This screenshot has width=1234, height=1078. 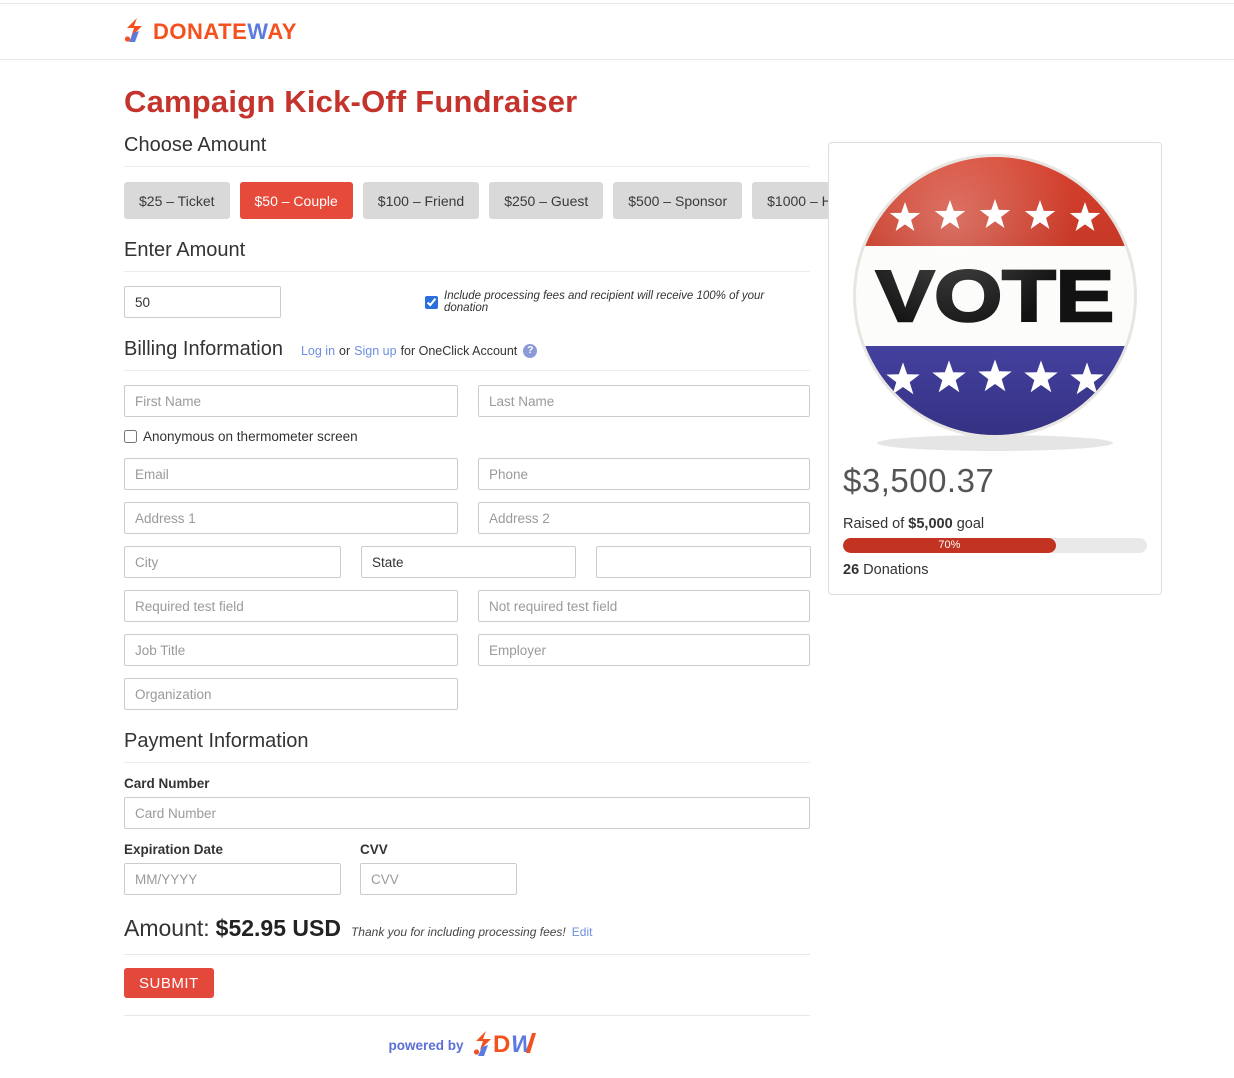 I want to click on amount-option-50: $50 – Couple, so click(x=296, y=200).